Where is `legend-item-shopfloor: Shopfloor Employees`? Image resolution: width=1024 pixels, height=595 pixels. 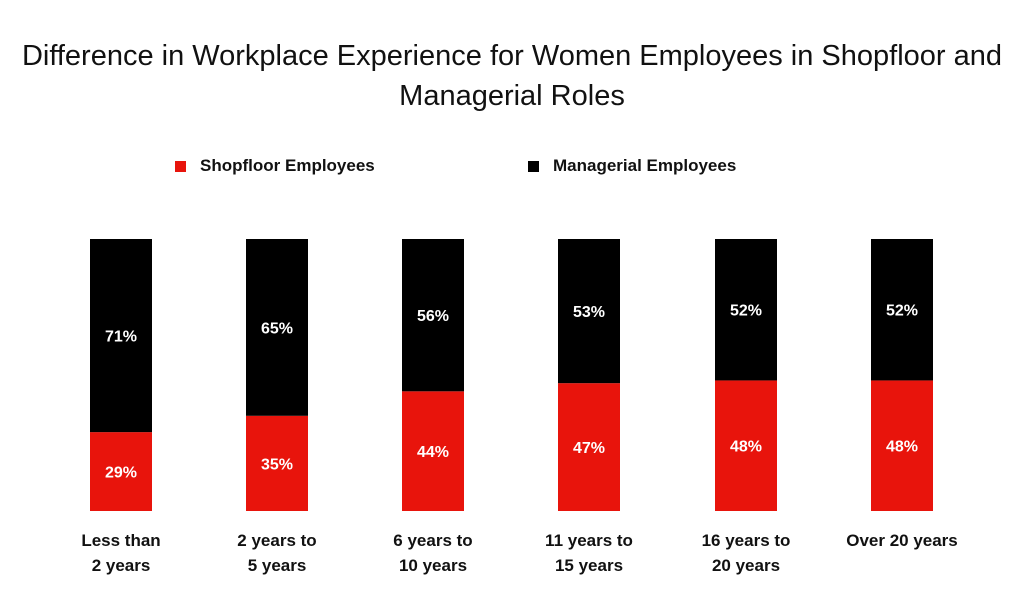
legend-item-shopfloor: Shopfloor Employees is located at coordinates (275, 166).